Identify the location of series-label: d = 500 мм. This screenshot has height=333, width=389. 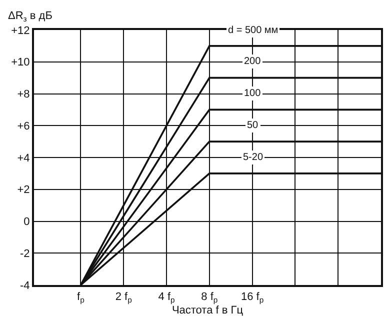
(253, 30).